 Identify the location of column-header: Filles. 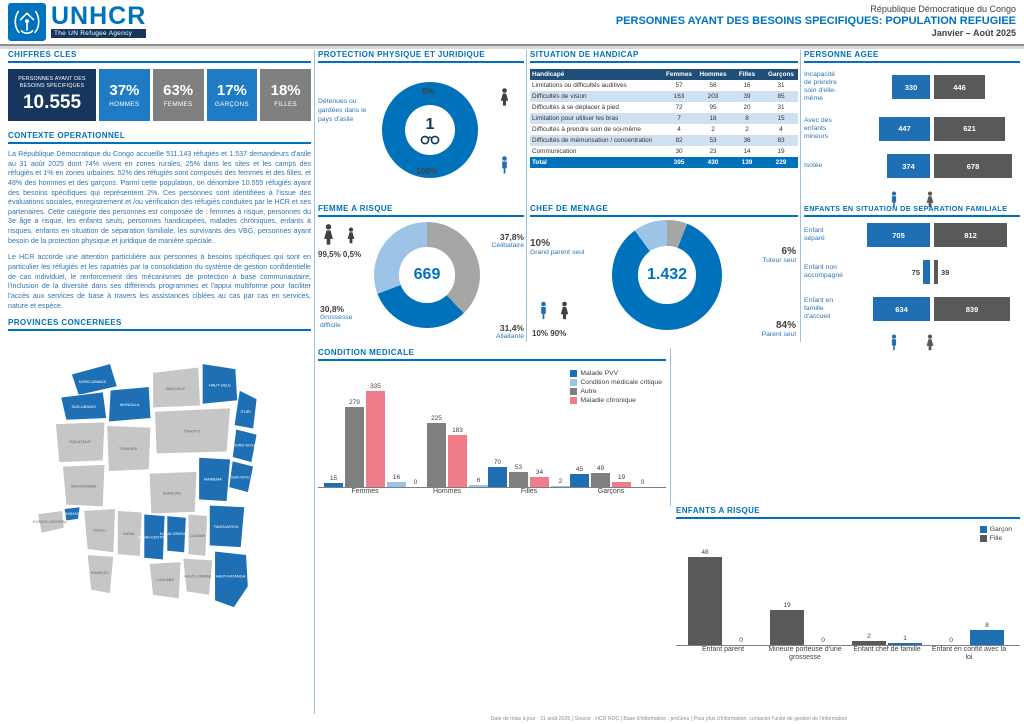
(747, 74).